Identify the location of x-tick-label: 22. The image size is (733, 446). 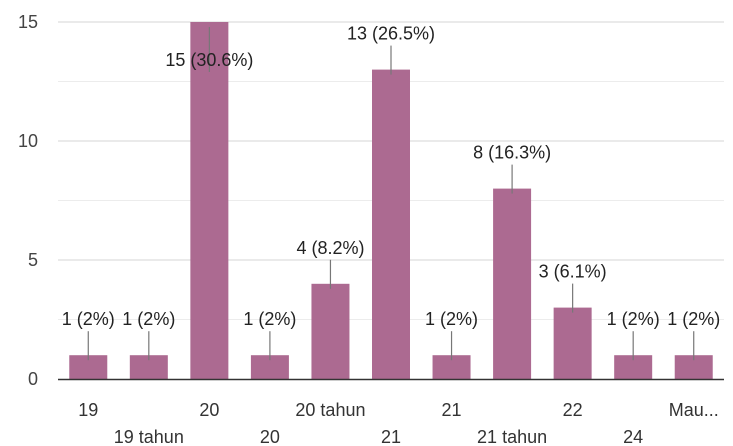
(573, 410).